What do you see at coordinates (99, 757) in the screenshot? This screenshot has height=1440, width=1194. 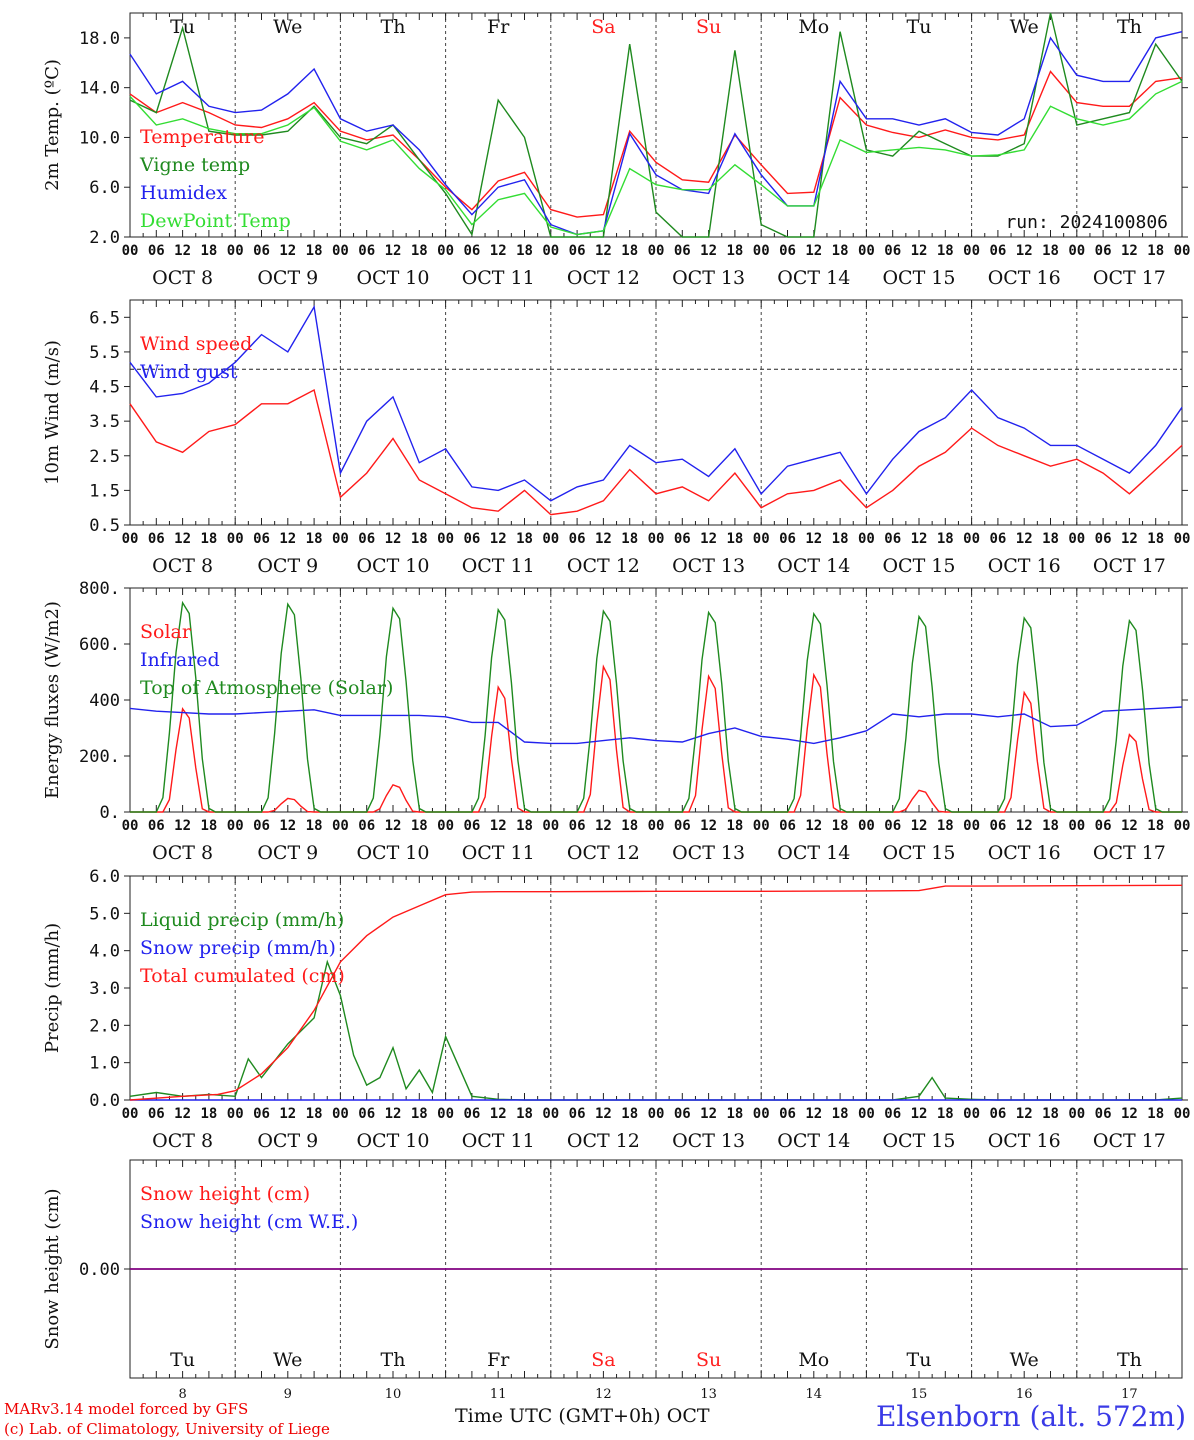 I see `y-tick-label: 200.` at bounding box center [99, 757].